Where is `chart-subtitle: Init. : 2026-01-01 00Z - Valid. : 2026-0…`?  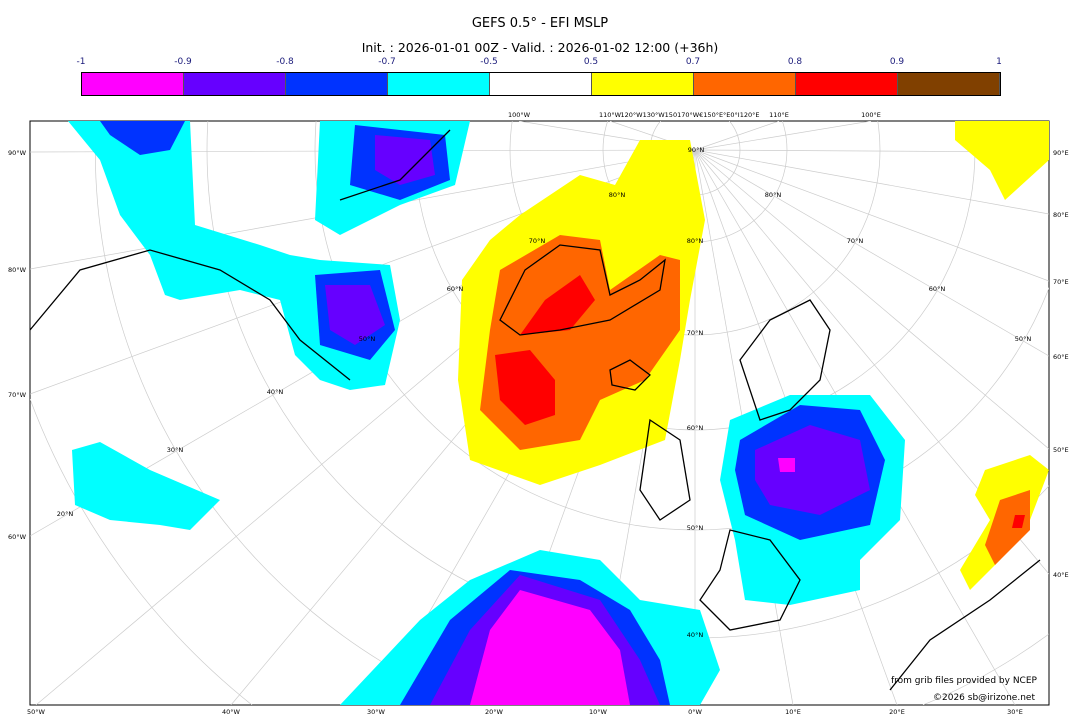 chart-subtitle: Init. : 2026-01-01 00Z - Valid. : 2026-0… is located at coordinates (540, 47).